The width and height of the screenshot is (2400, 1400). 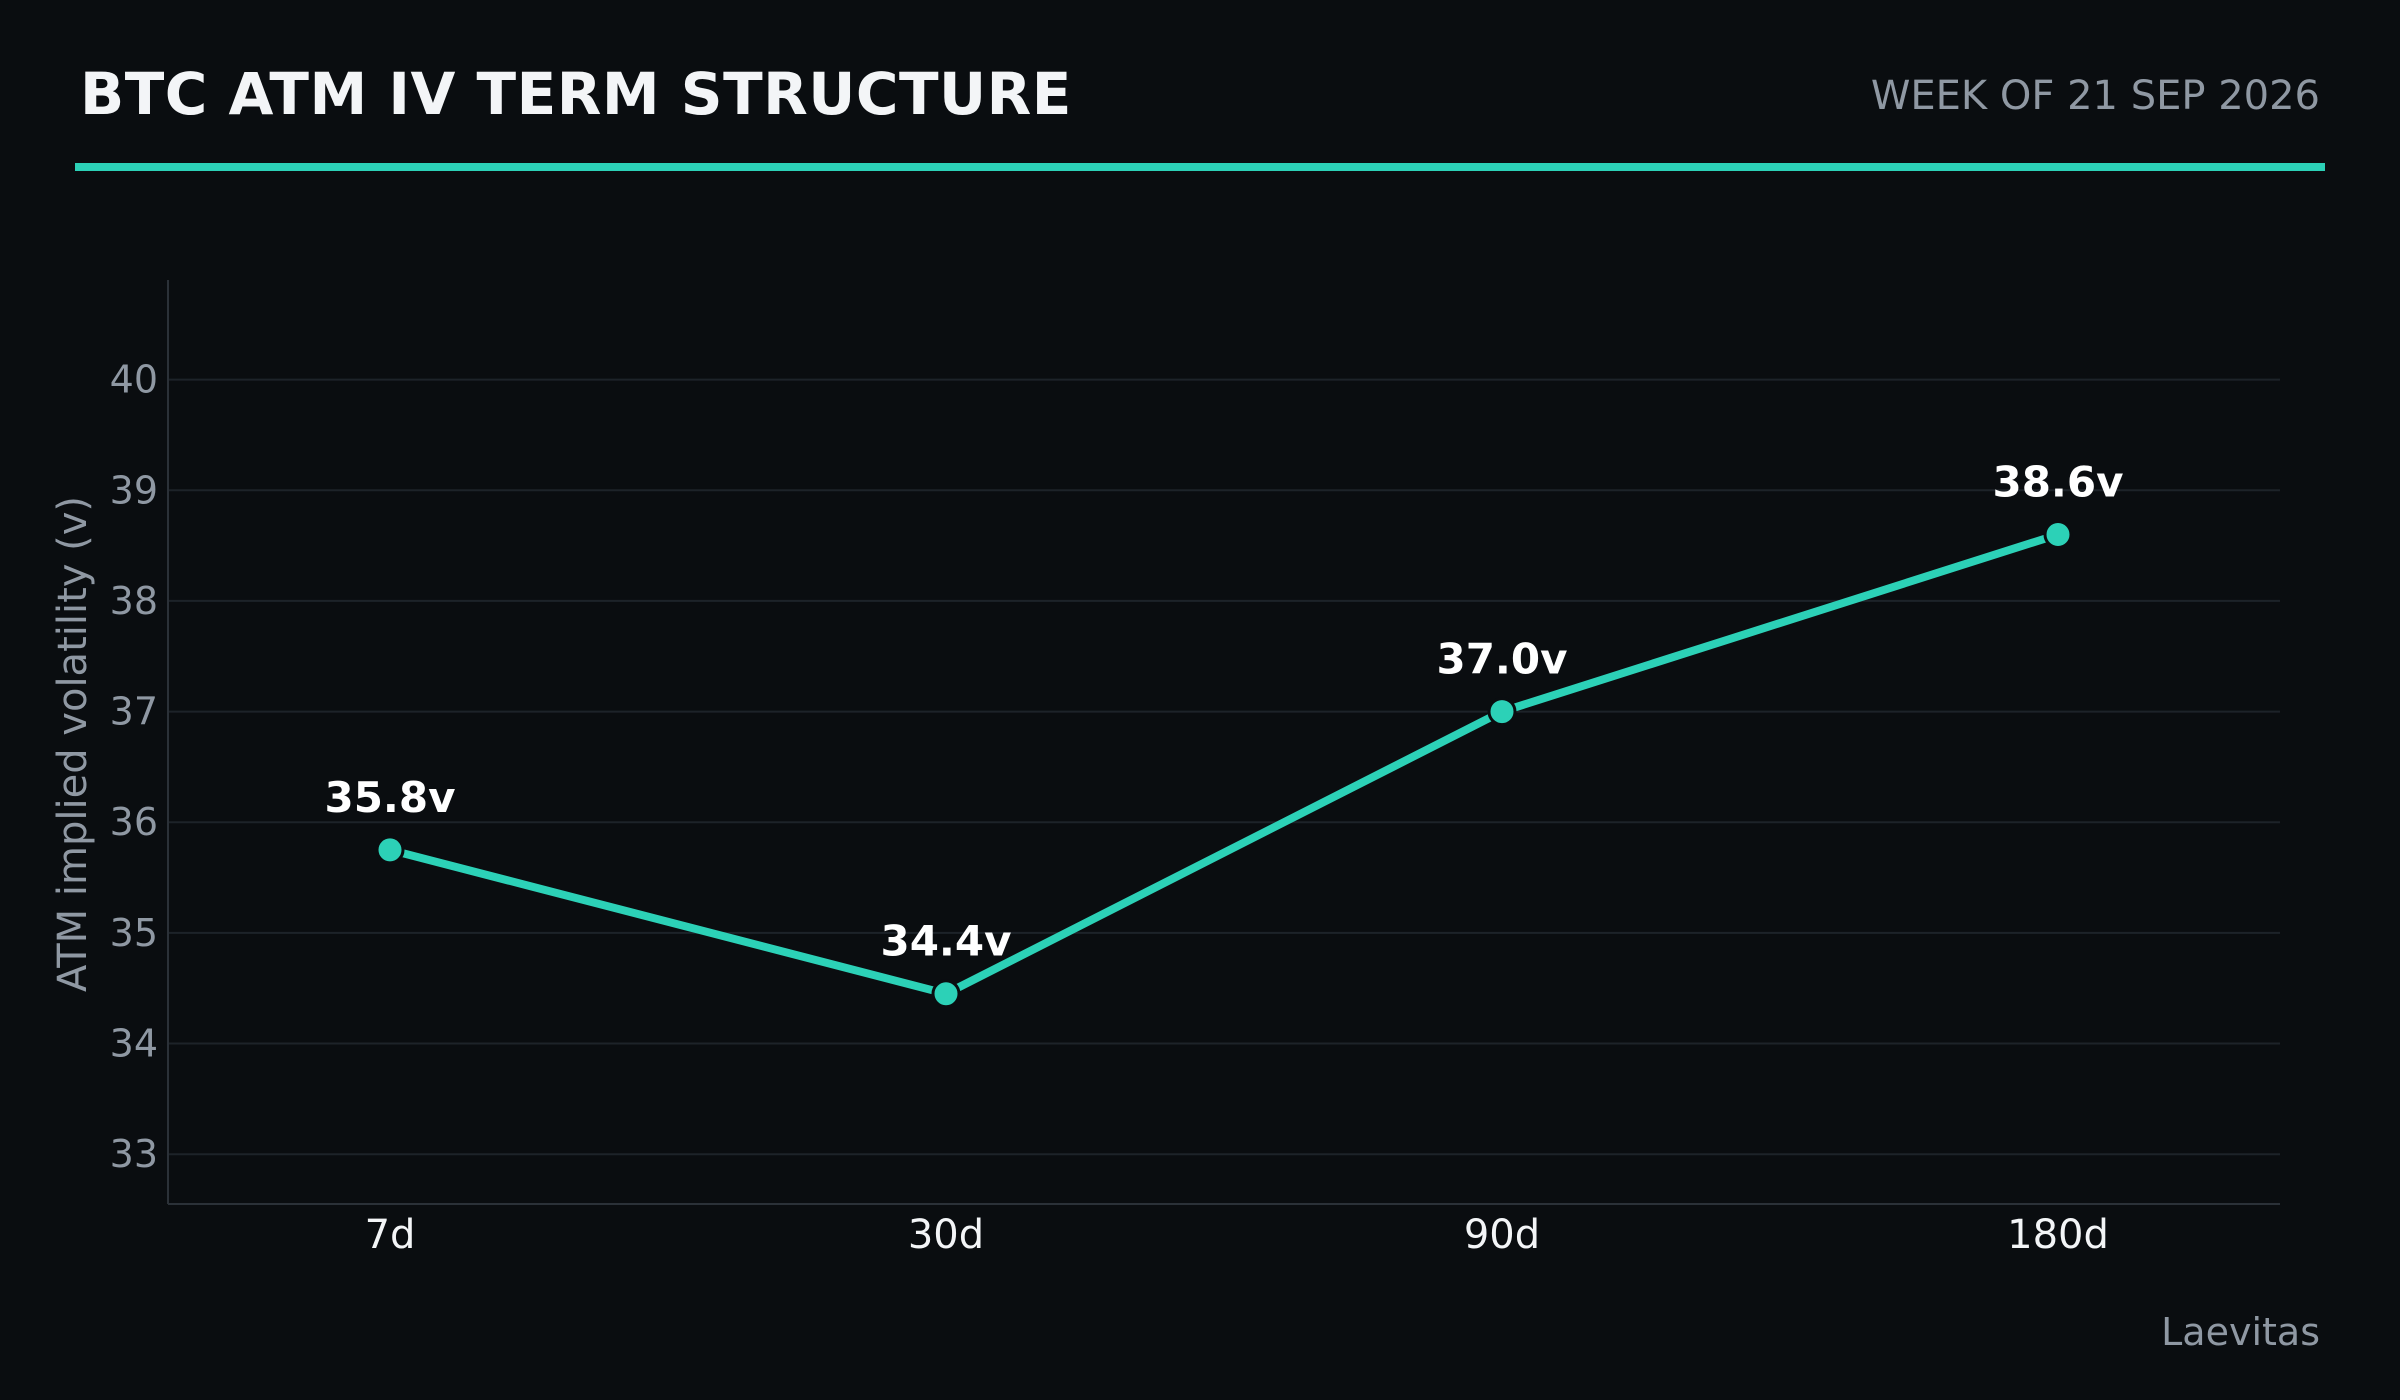 What do you see at coordinates (134, 712) in the screenshot?
I see `y-tick-label: 37` at bounding box center [134, 712].